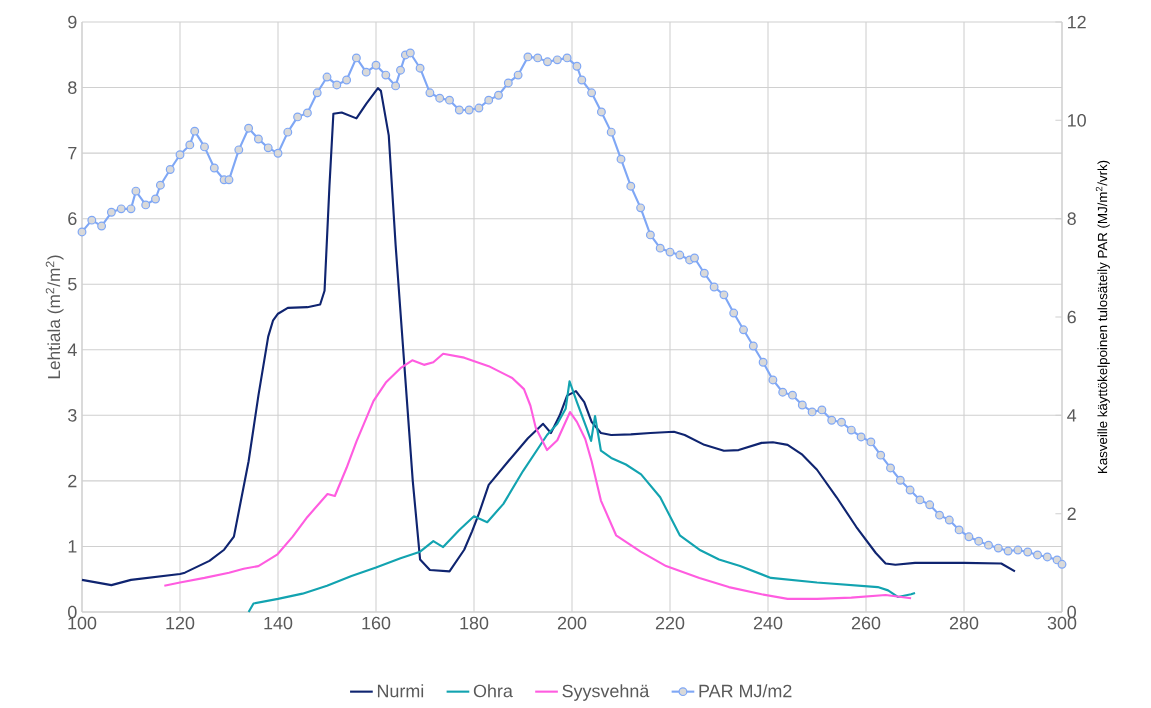 The height and width of the screenshot is (708, 1151). What do you see at coordinates (72, 284) in the screenshot?
I see `y-tick-label: 5` at bounding box center [72, 284].